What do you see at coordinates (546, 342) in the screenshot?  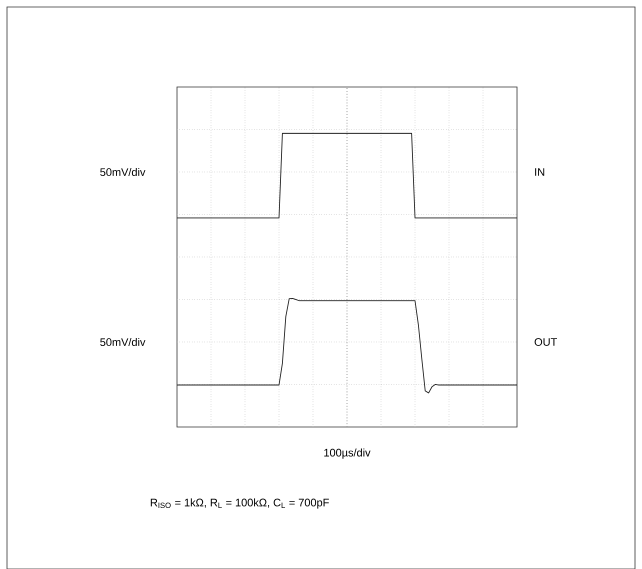 I see `text: OUT` at bounding box center [546, 342].